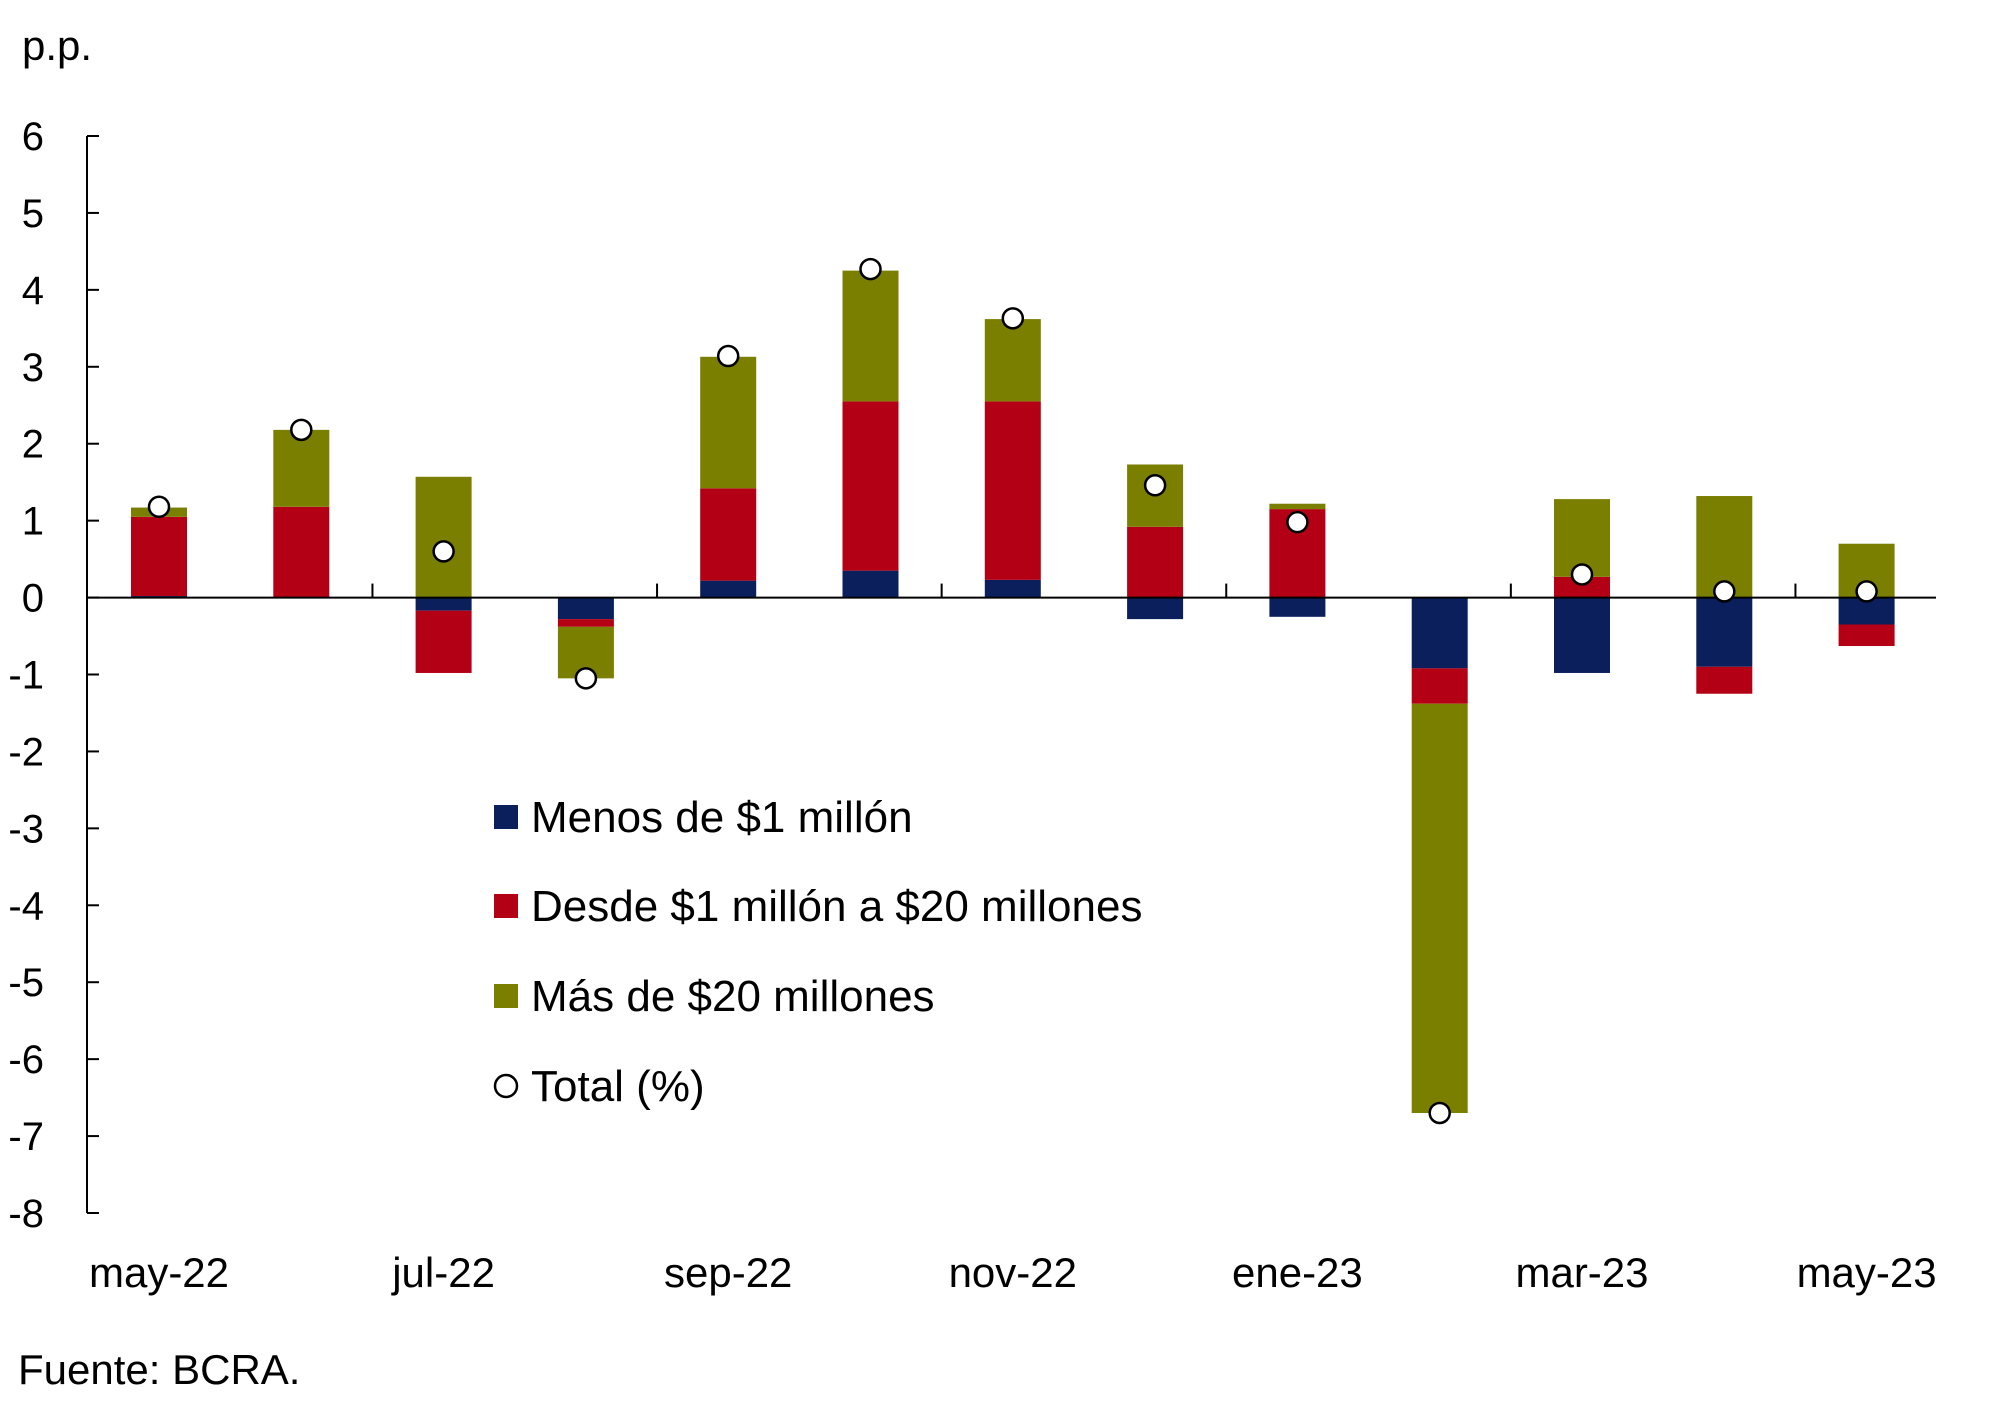 The width and height of the screenshot is (2000, 1420). What do you see at coordinates (1012, 588) in the screenshot?
I see `bar-segment-nov-22-s0` at bounding box center [1012, 588].